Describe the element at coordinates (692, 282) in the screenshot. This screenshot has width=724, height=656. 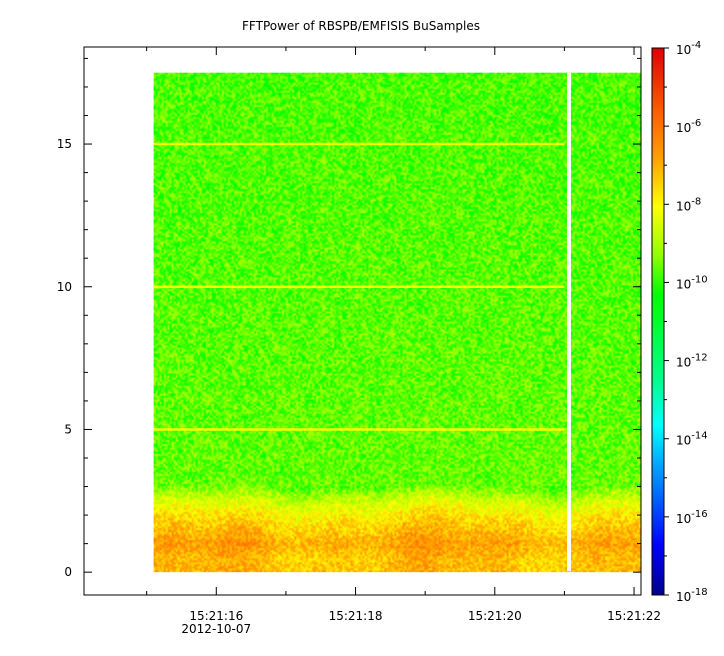
I see `colorbar-tick-label: 10⁻¹⁰` at that location.